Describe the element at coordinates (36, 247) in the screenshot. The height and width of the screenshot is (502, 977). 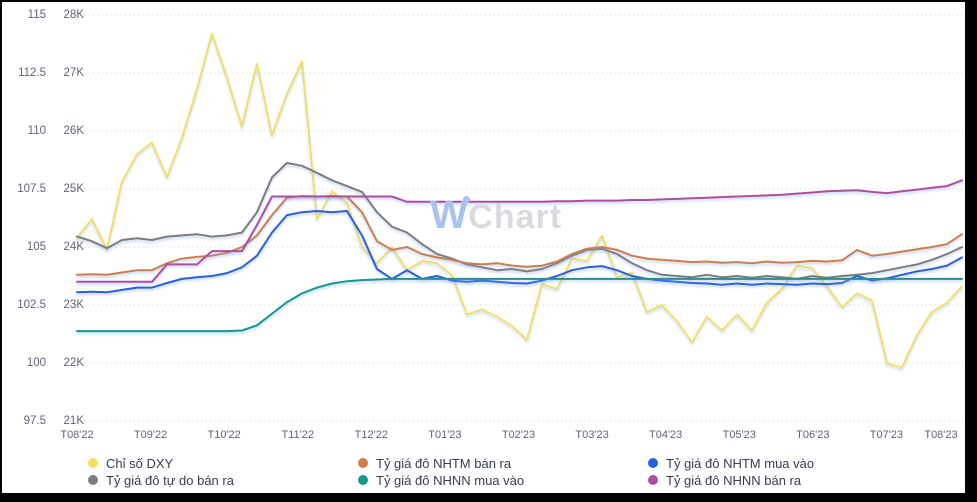
I see `y-axis-dxy-tick: 105` at that location.